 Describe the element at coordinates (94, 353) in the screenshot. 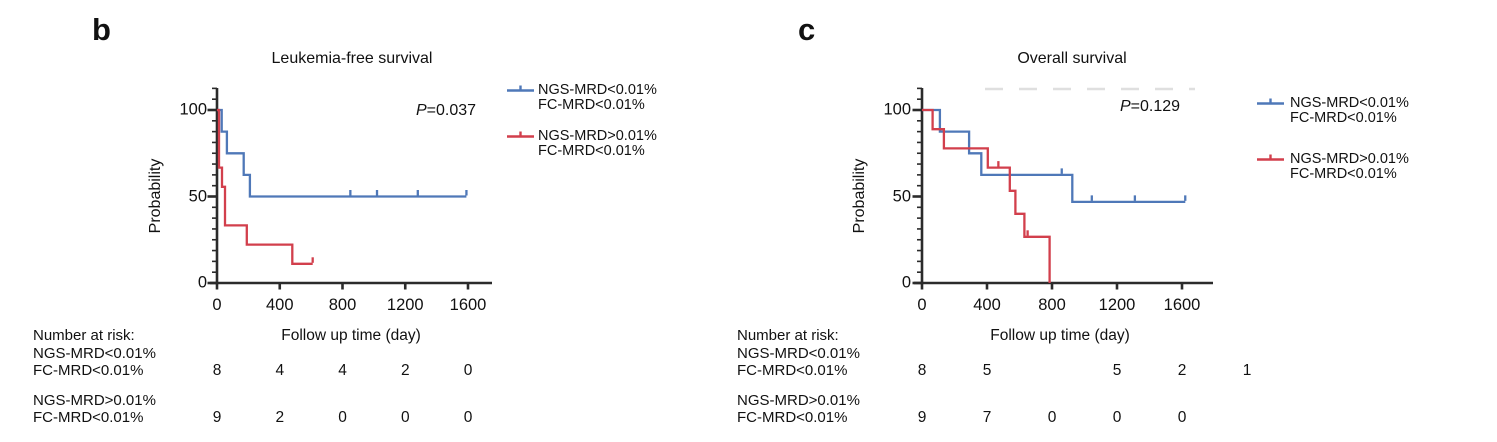

I see `risk-row-label-b1-line1: NGS-MRD<0.01%` at that location.